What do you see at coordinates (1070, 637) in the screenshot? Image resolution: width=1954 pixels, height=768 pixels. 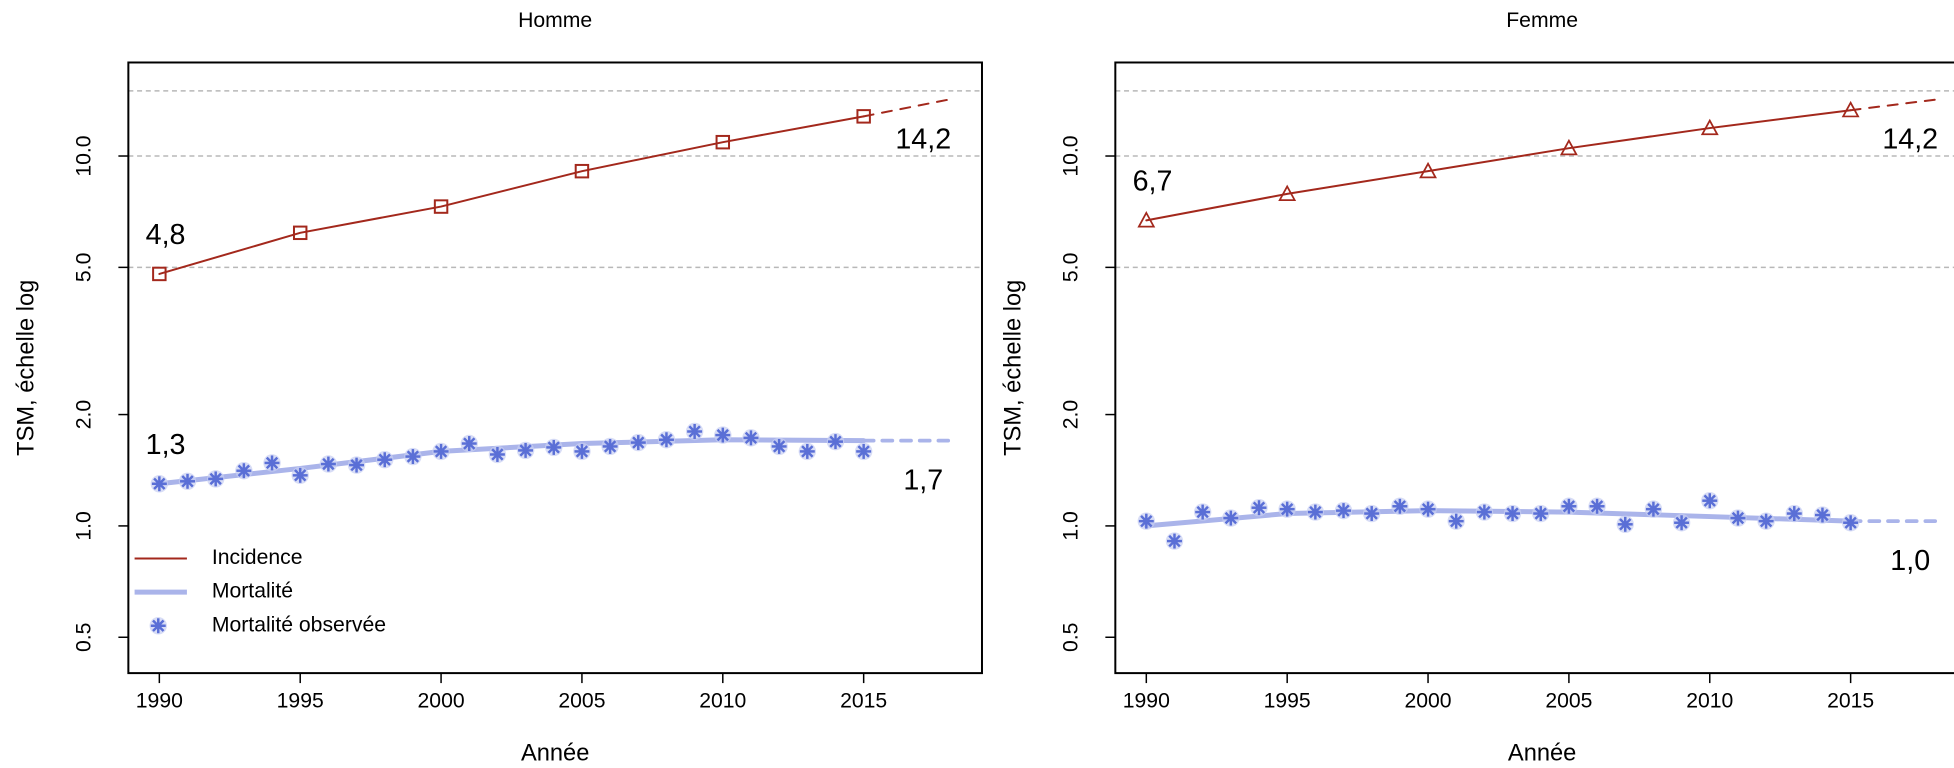 I see `y-tick-label: 0.5` at bounding box center [1070, 637].